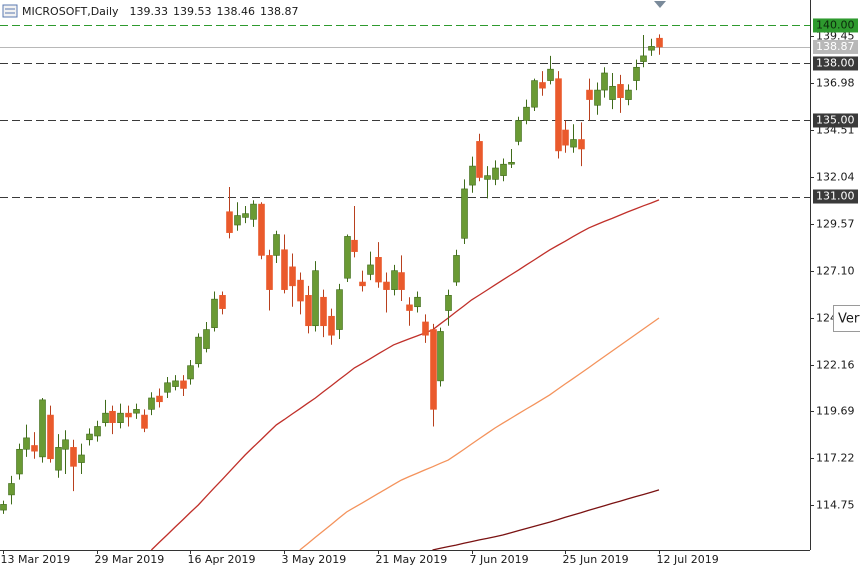 The image size is (860, 567). What do you see at coordinates (546, 520) in the screenshot?
I see `moving-average-line` at bounding box center [546, 520].